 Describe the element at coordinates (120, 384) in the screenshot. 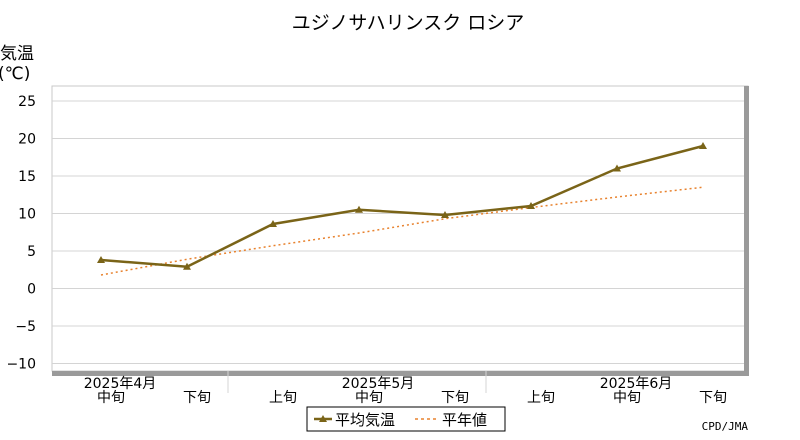

I see `x-month-label: 2025年4月` at that location.